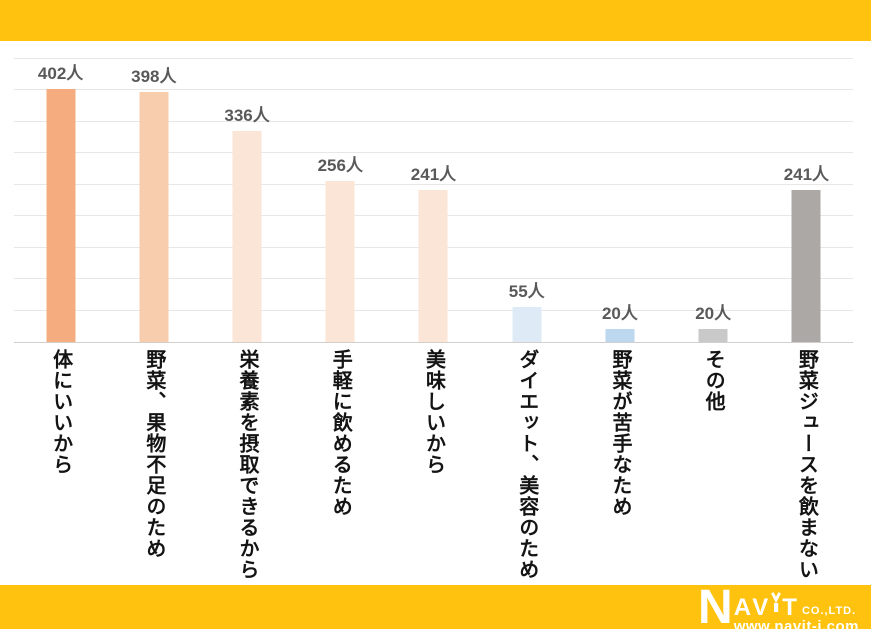  Describe the element at coordinates (340, 433) in the screenshot. I see `category-label: 手軽に飲めるため` at that location.